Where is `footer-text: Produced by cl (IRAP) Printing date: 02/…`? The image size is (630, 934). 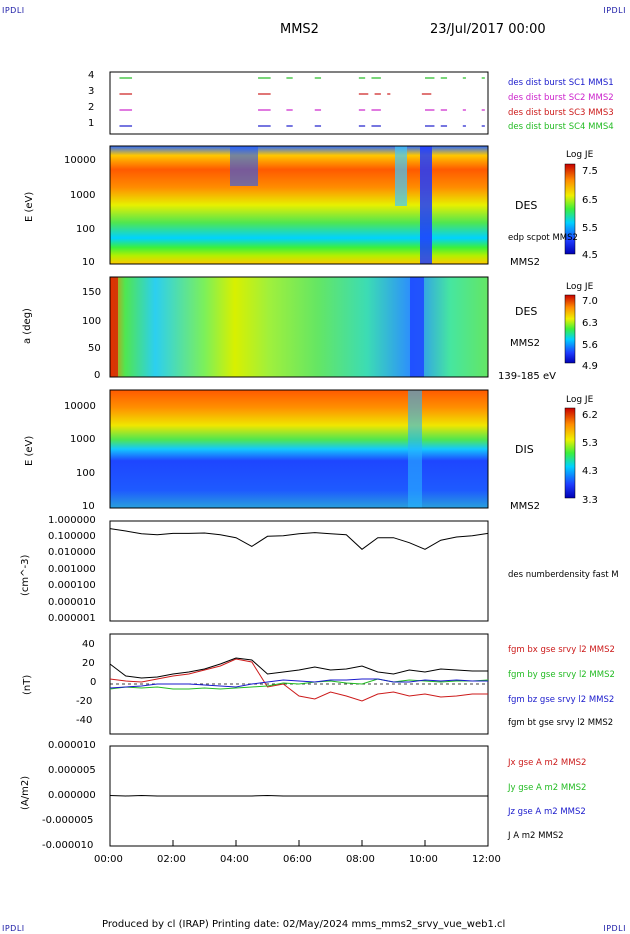 footer-text: Produced by cl (IRAP) Printing date: 02/… is located at coordinates (304, 924).